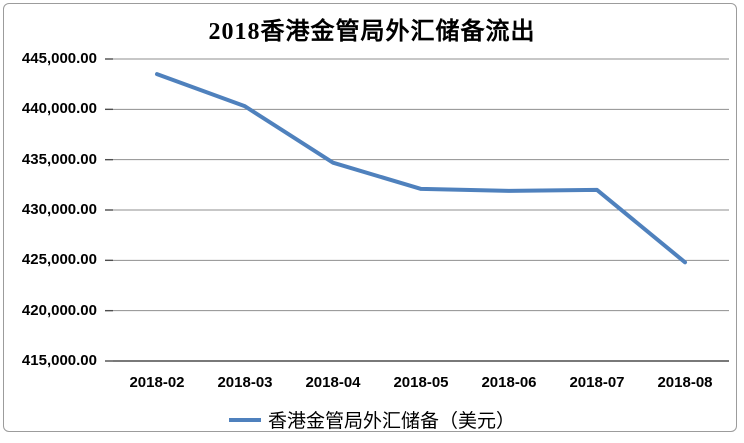 This screenshot has width=744, height=443. Describe the element at coordinates (333, 382) in the screenshot. I see `x-axis-label: 2018-04` at that location.